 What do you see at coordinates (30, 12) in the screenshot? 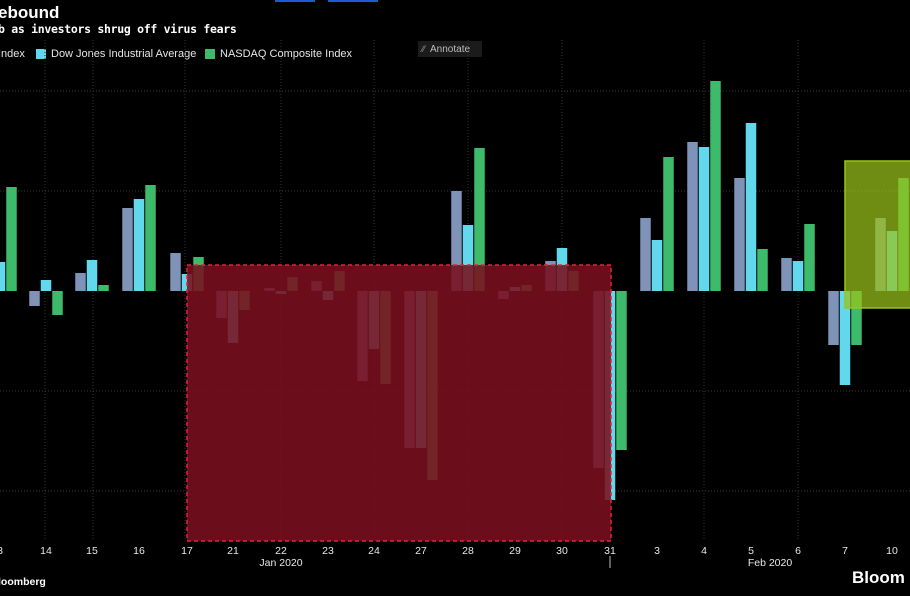
I see `chart-title: ebound` at bounding box center [30, 12].